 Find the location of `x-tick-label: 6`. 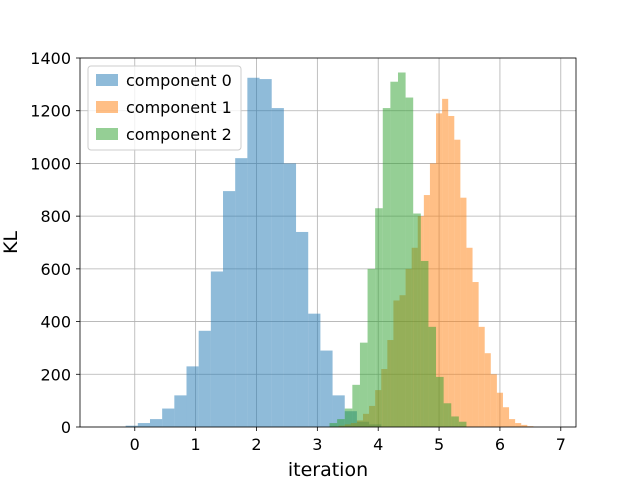

x-tick-label: 6 is located at coordinates (500, 444).